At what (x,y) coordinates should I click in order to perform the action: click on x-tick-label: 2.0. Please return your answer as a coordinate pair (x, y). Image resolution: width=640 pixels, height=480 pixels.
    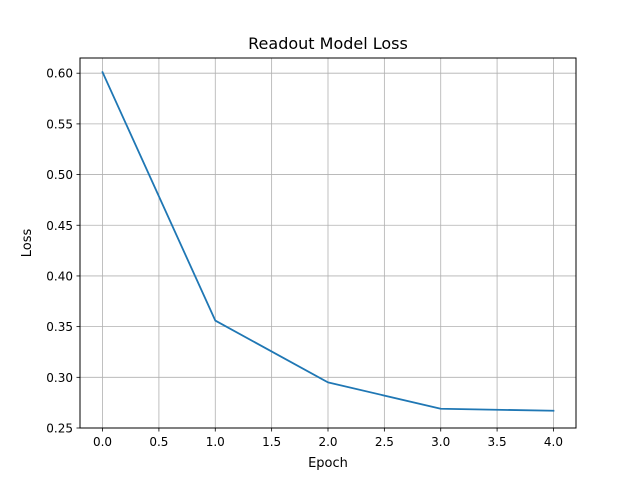
    Looking at the image, I should click on (327, 442).